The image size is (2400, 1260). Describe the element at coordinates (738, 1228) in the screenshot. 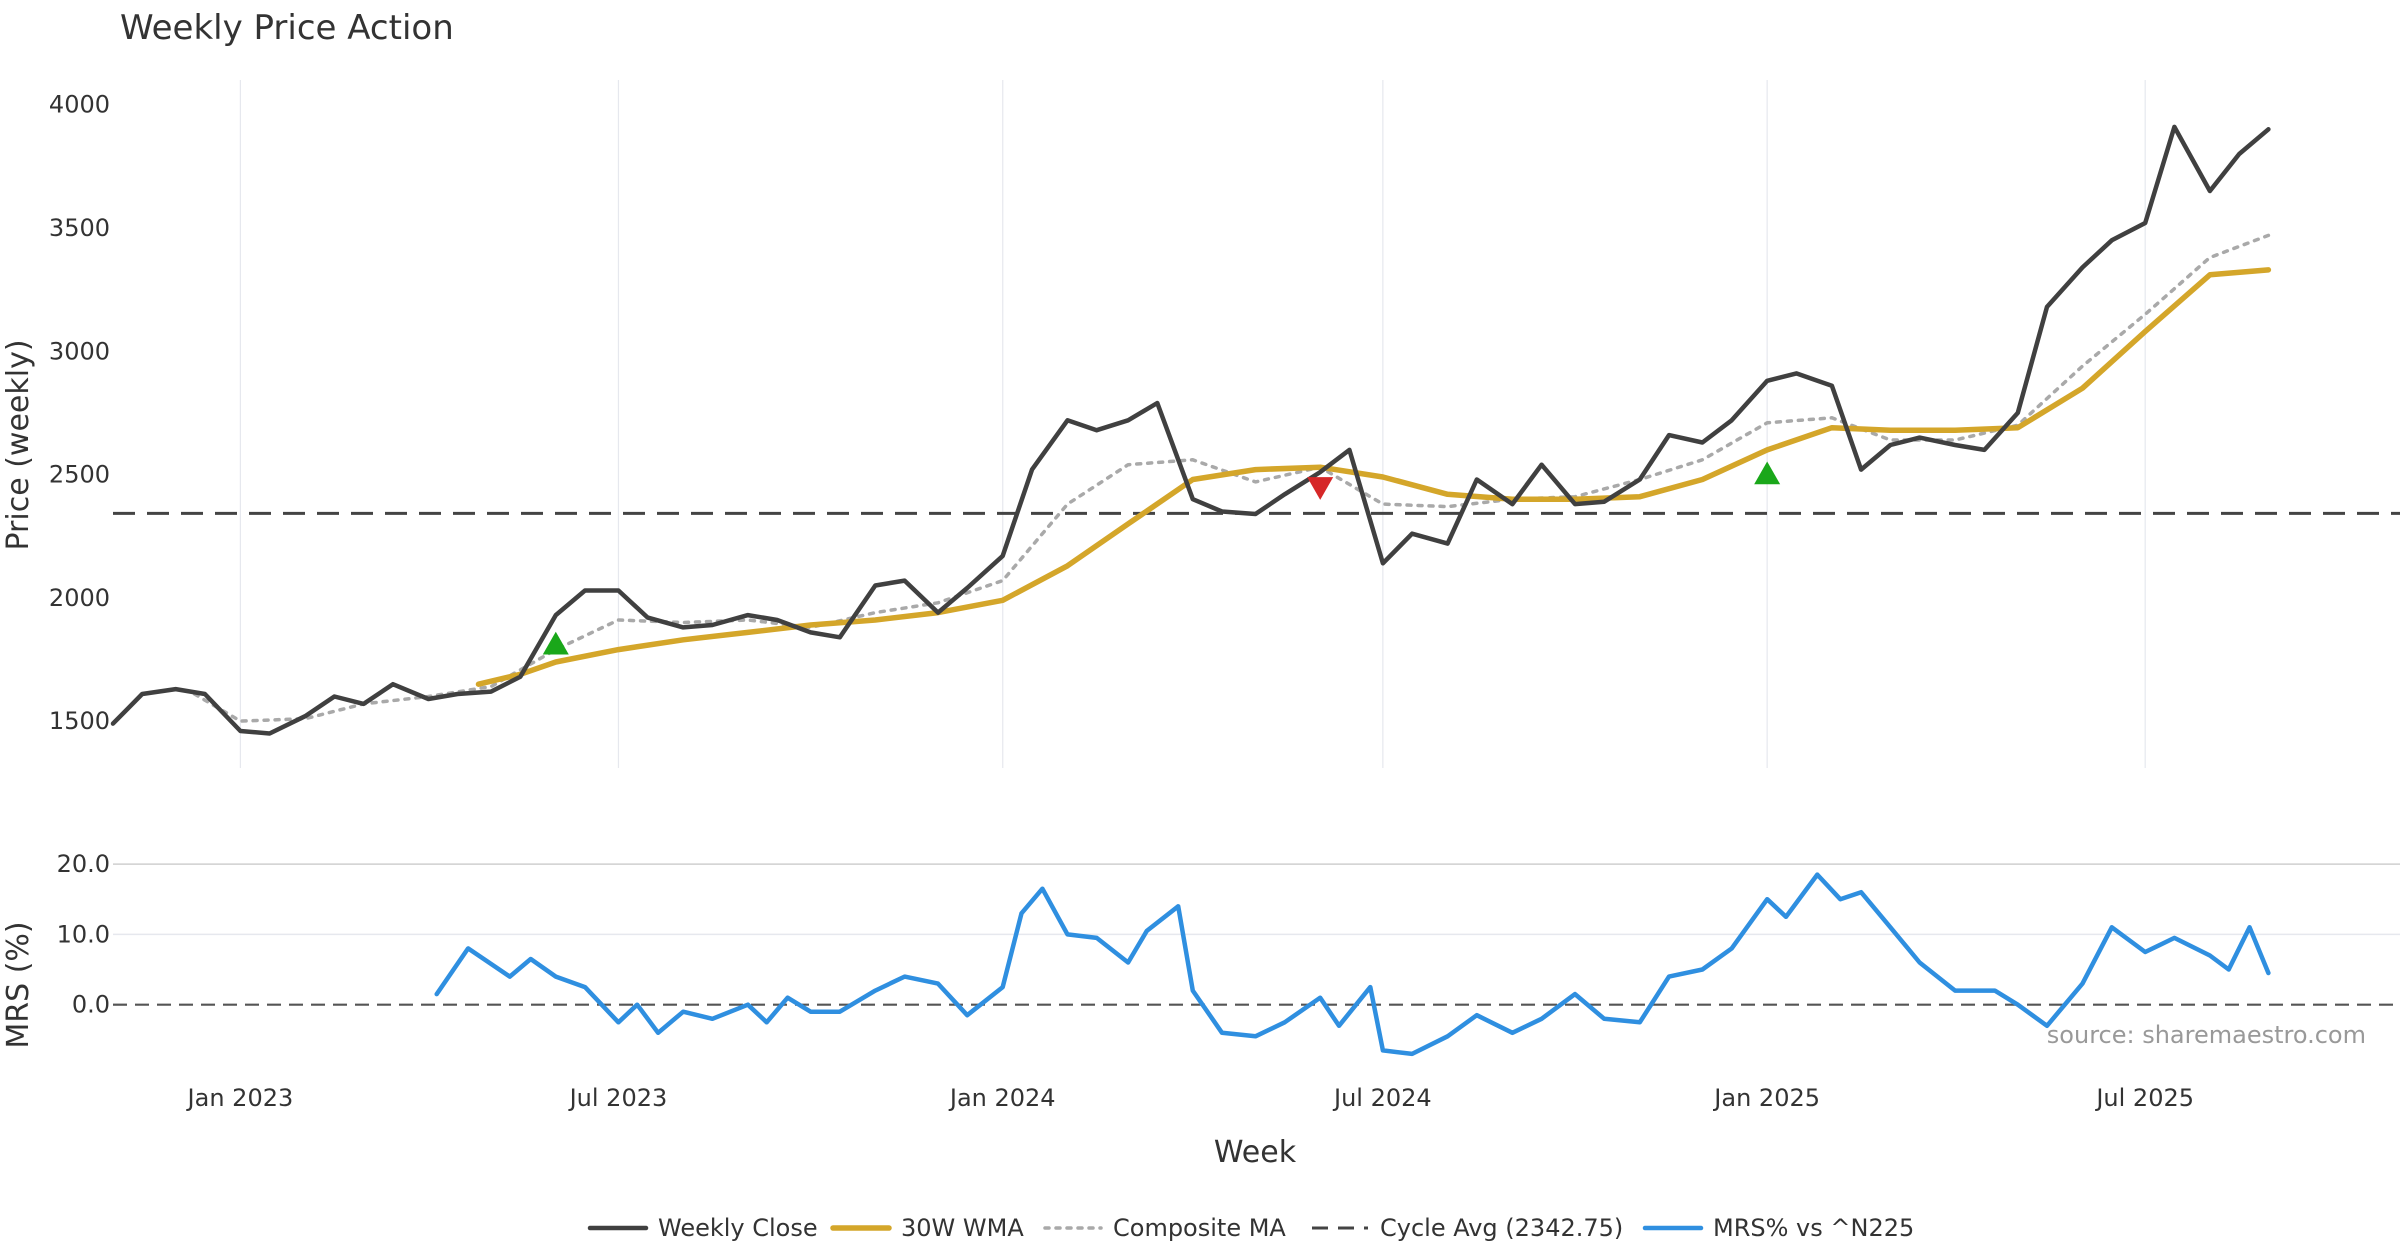

I see `legend-label-weekly-close: Weekly Close` at that location.